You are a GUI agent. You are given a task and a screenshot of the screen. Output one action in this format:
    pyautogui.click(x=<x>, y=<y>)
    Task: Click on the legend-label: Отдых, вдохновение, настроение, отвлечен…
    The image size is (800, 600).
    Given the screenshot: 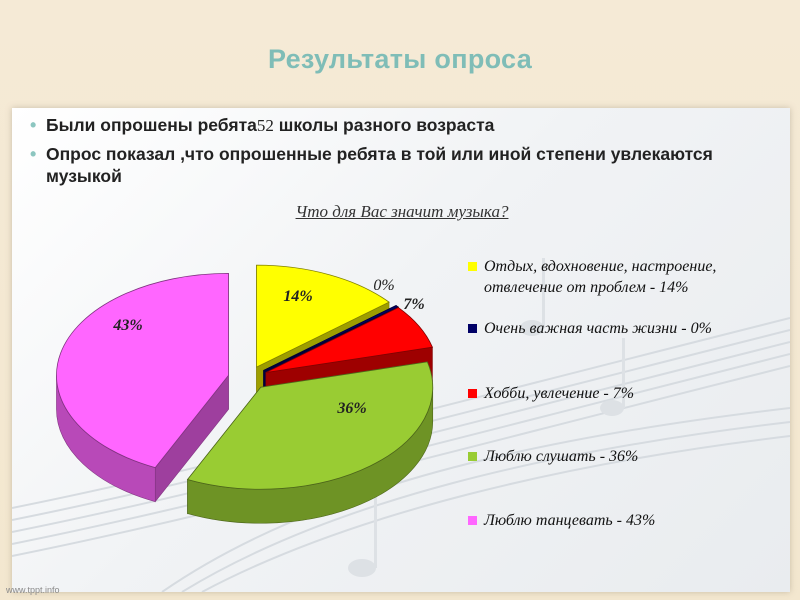 What is the action you would take?
    pyautogui.click(x=600, y=277)
    